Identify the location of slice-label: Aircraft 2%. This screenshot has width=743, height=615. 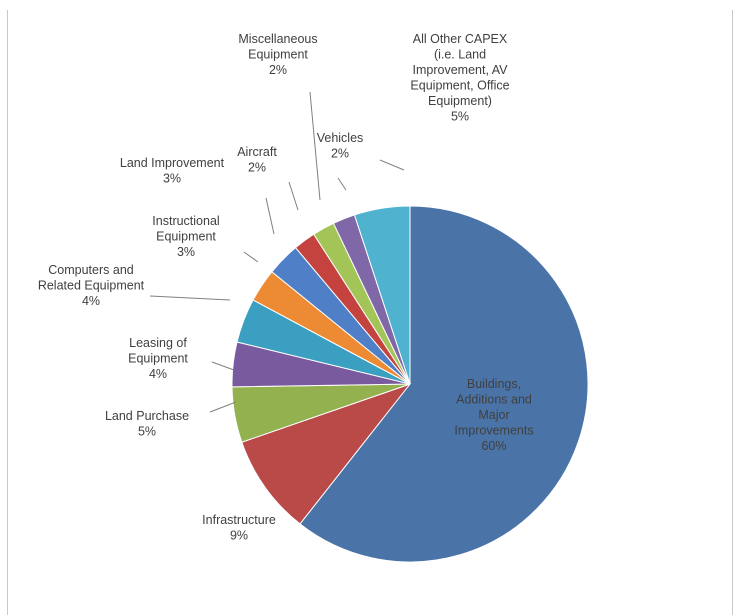
(257, 160).